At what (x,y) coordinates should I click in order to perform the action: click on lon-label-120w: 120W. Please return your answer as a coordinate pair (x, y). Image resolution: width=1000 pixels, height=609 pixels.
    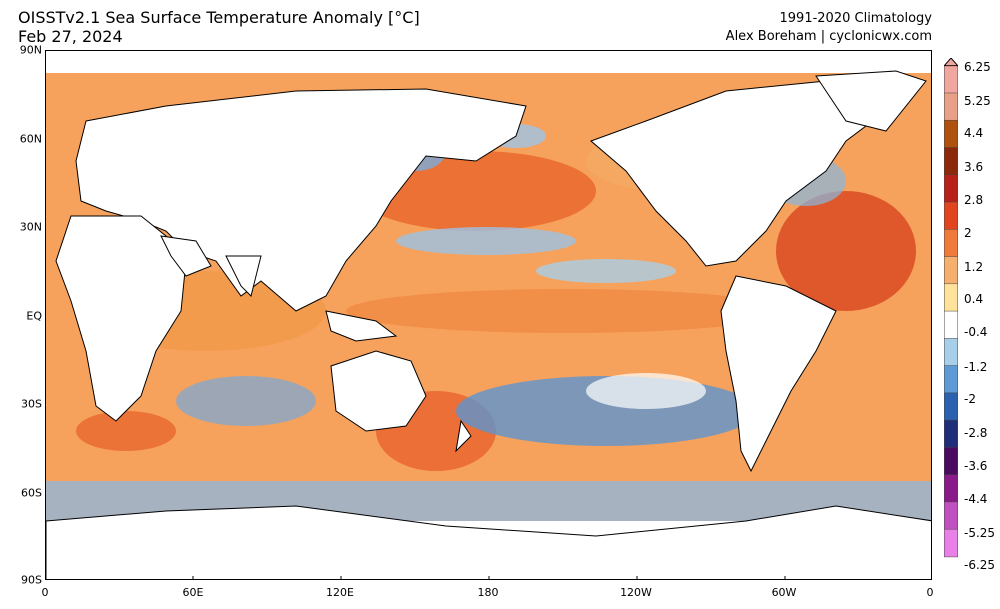
    Looking at the image, I should click on (636, 592).